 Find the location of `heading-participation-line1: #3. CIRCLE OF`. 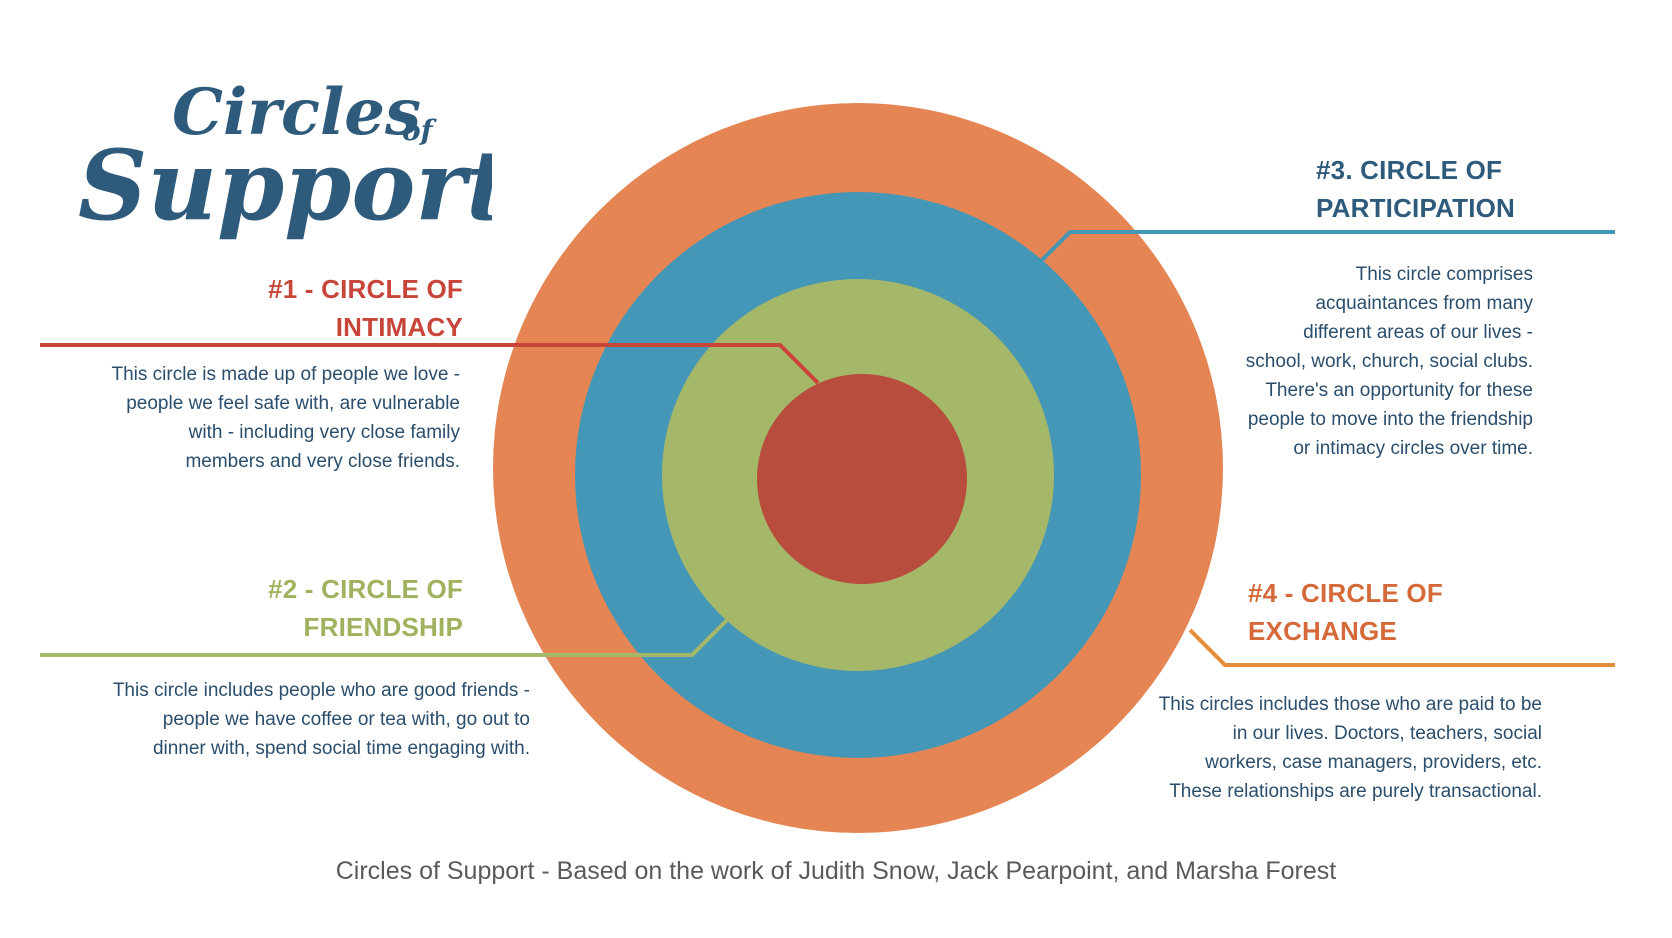

heading-participation-line1: #3. CIRCLE OF is located at coordinates (1409, 170).